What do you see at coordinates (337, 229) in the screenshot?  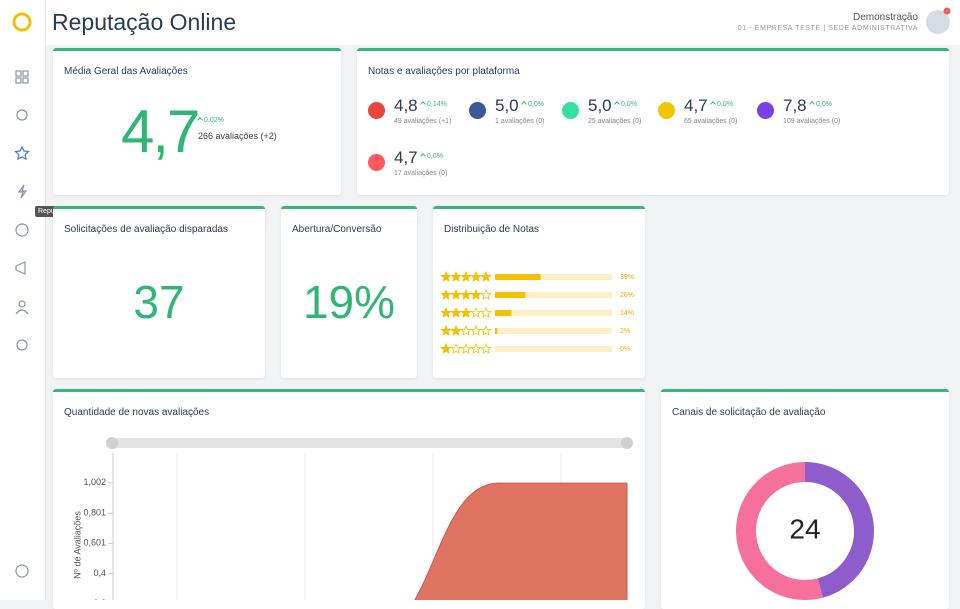 I see `card-title: Abertura/Conversão` at bounding box center [337, 229].